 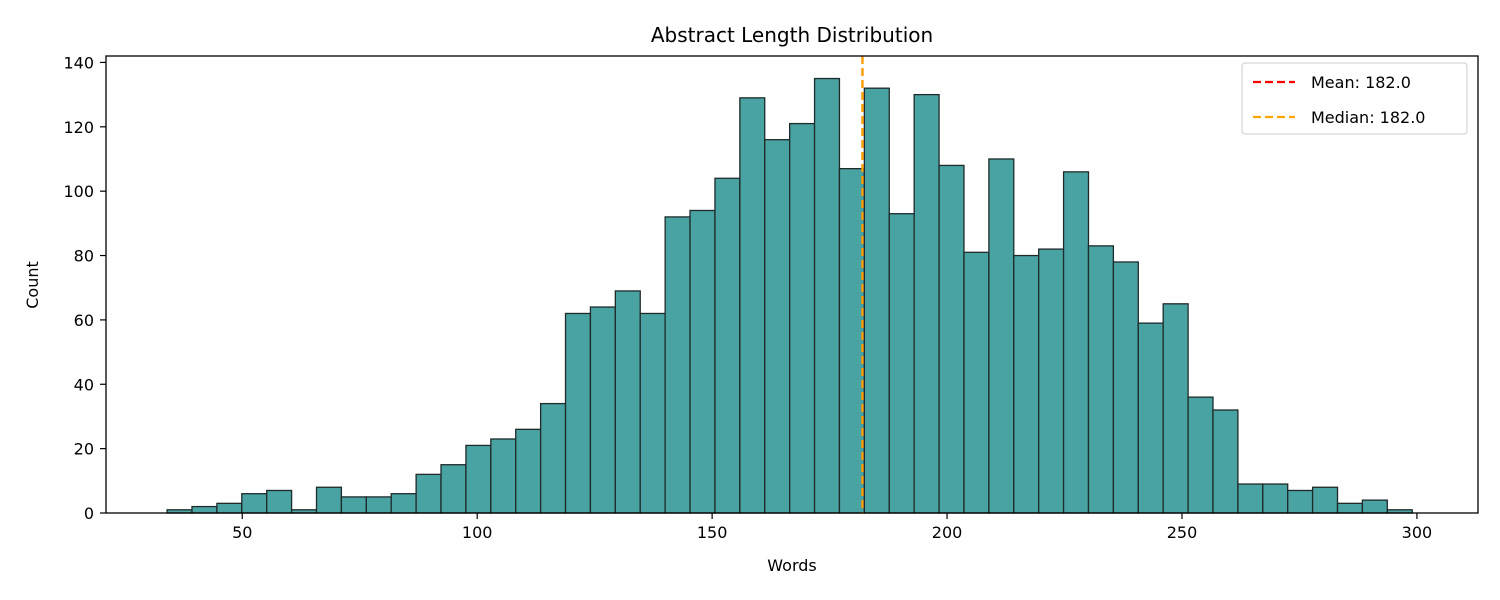 What do you see at coordinates (84, 449) in the screenshot?
I see `y-tick-label: 20` at bounding box center [84, 449].